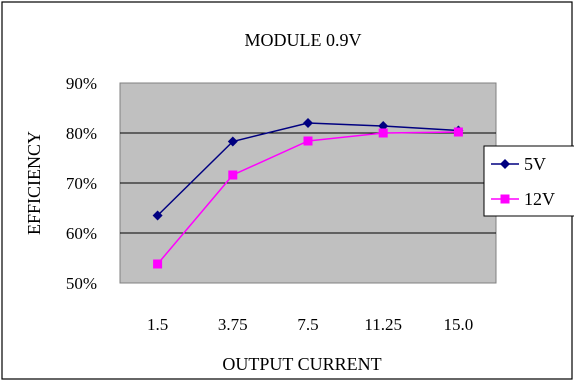 This screenshot has width=574, height=381. What do you see at coordinates (157, 324) in the screenshot?
I see `x-tick-label: 1.5` at bounding box center [157, 324].